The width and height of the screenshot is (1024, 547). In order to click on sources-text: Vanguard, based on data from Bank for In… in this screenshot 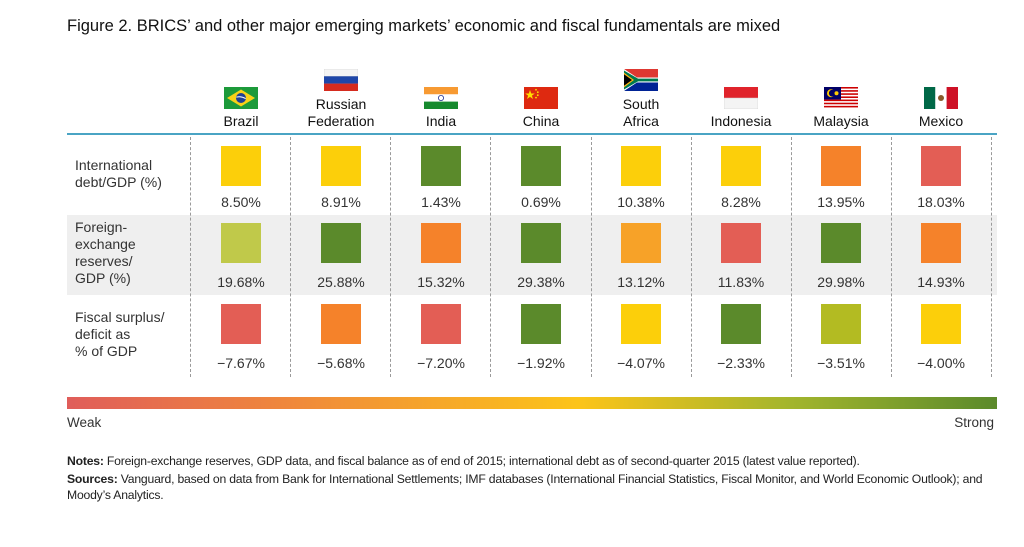, I will do `click(525, 487)`.